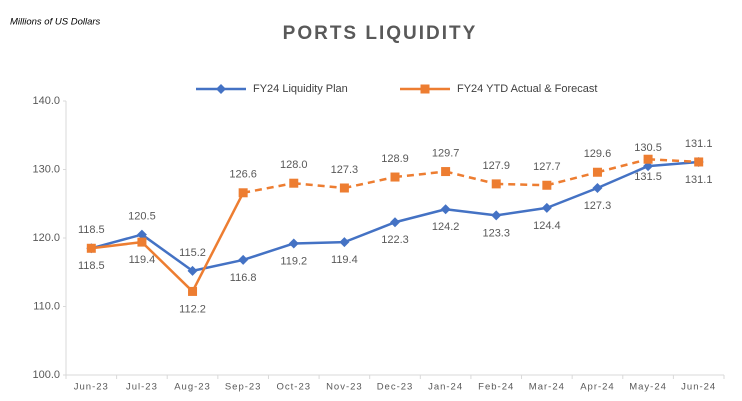 This screenshot has width=742, height=401. What do you see at coordinates (698, 387) in the screenshot?
I see `x-tick-label: Jun-24` at bounding box center [698, 387].